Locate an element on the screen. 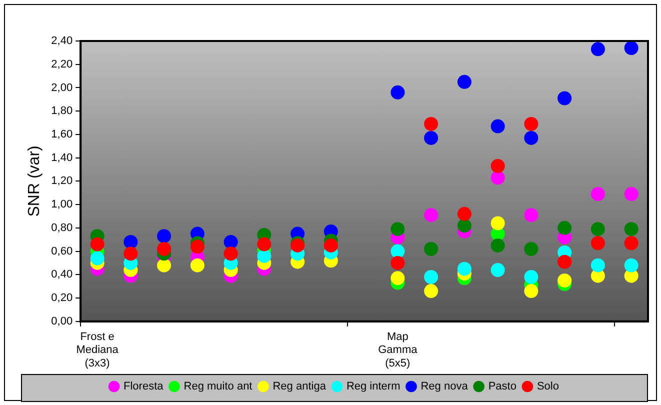  y-tick-label: 0,60 is located at coordinates (62, 251).